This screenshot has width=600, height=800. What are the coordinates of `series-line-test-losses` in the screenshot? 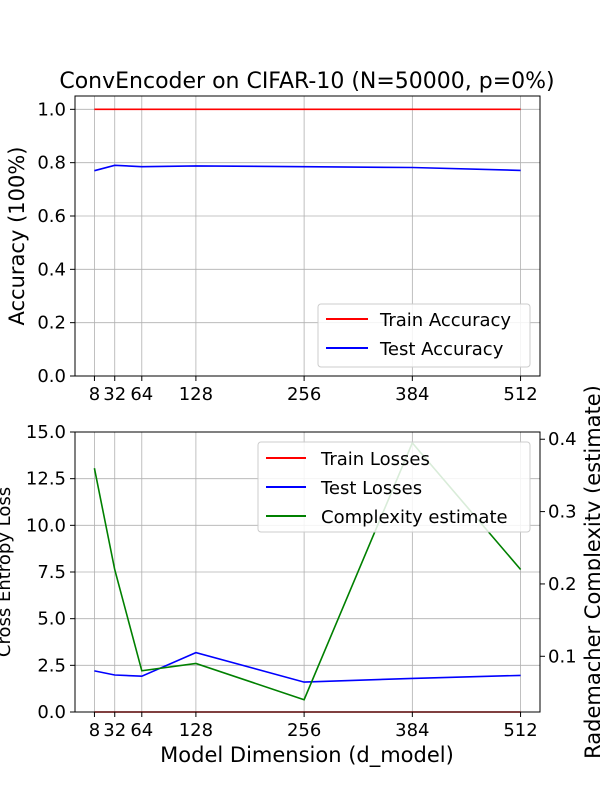 It's located at (307, 667).